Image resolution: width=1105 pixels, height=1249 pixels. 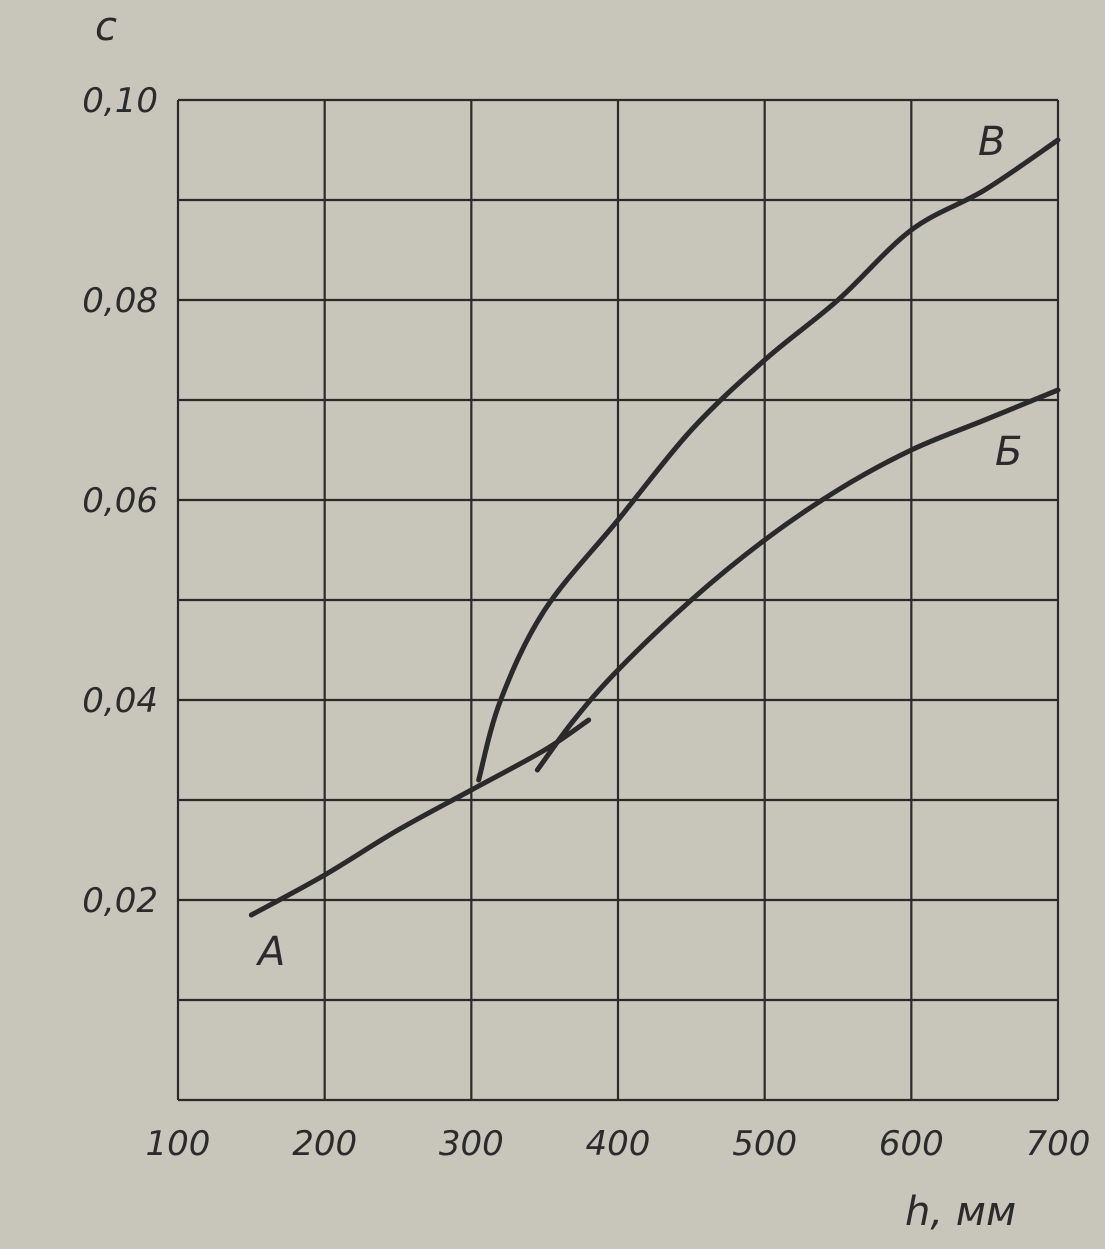 What do you see at coordinates (178, 1144) in the screenshot?
I see `x-tick-label: 100` at bounding box center [178, 1144].